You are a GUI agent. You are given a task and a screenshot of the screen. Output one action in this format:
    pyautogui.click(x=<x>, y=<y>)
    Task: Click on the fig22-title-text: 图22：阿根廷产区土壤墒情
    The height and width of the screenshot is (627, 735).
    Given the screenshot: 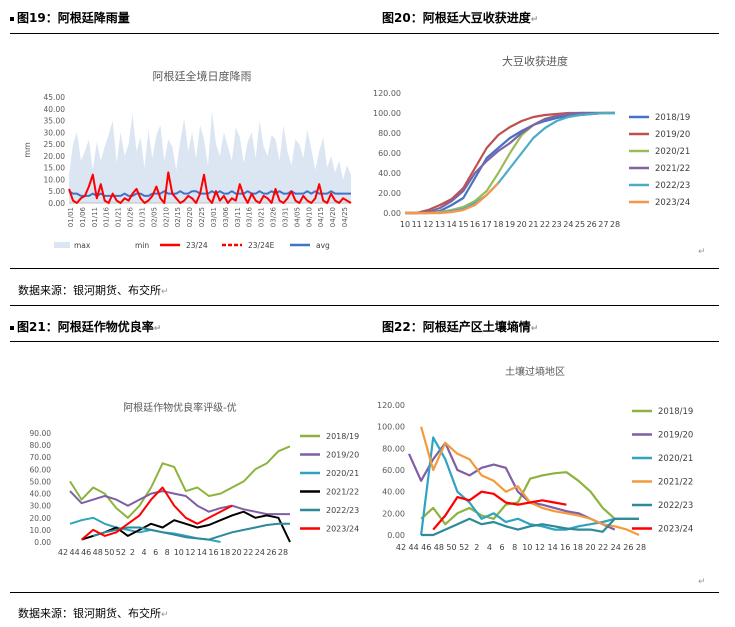 What is the action you would take?
    pyautogui.click(x=456, y=327)
    